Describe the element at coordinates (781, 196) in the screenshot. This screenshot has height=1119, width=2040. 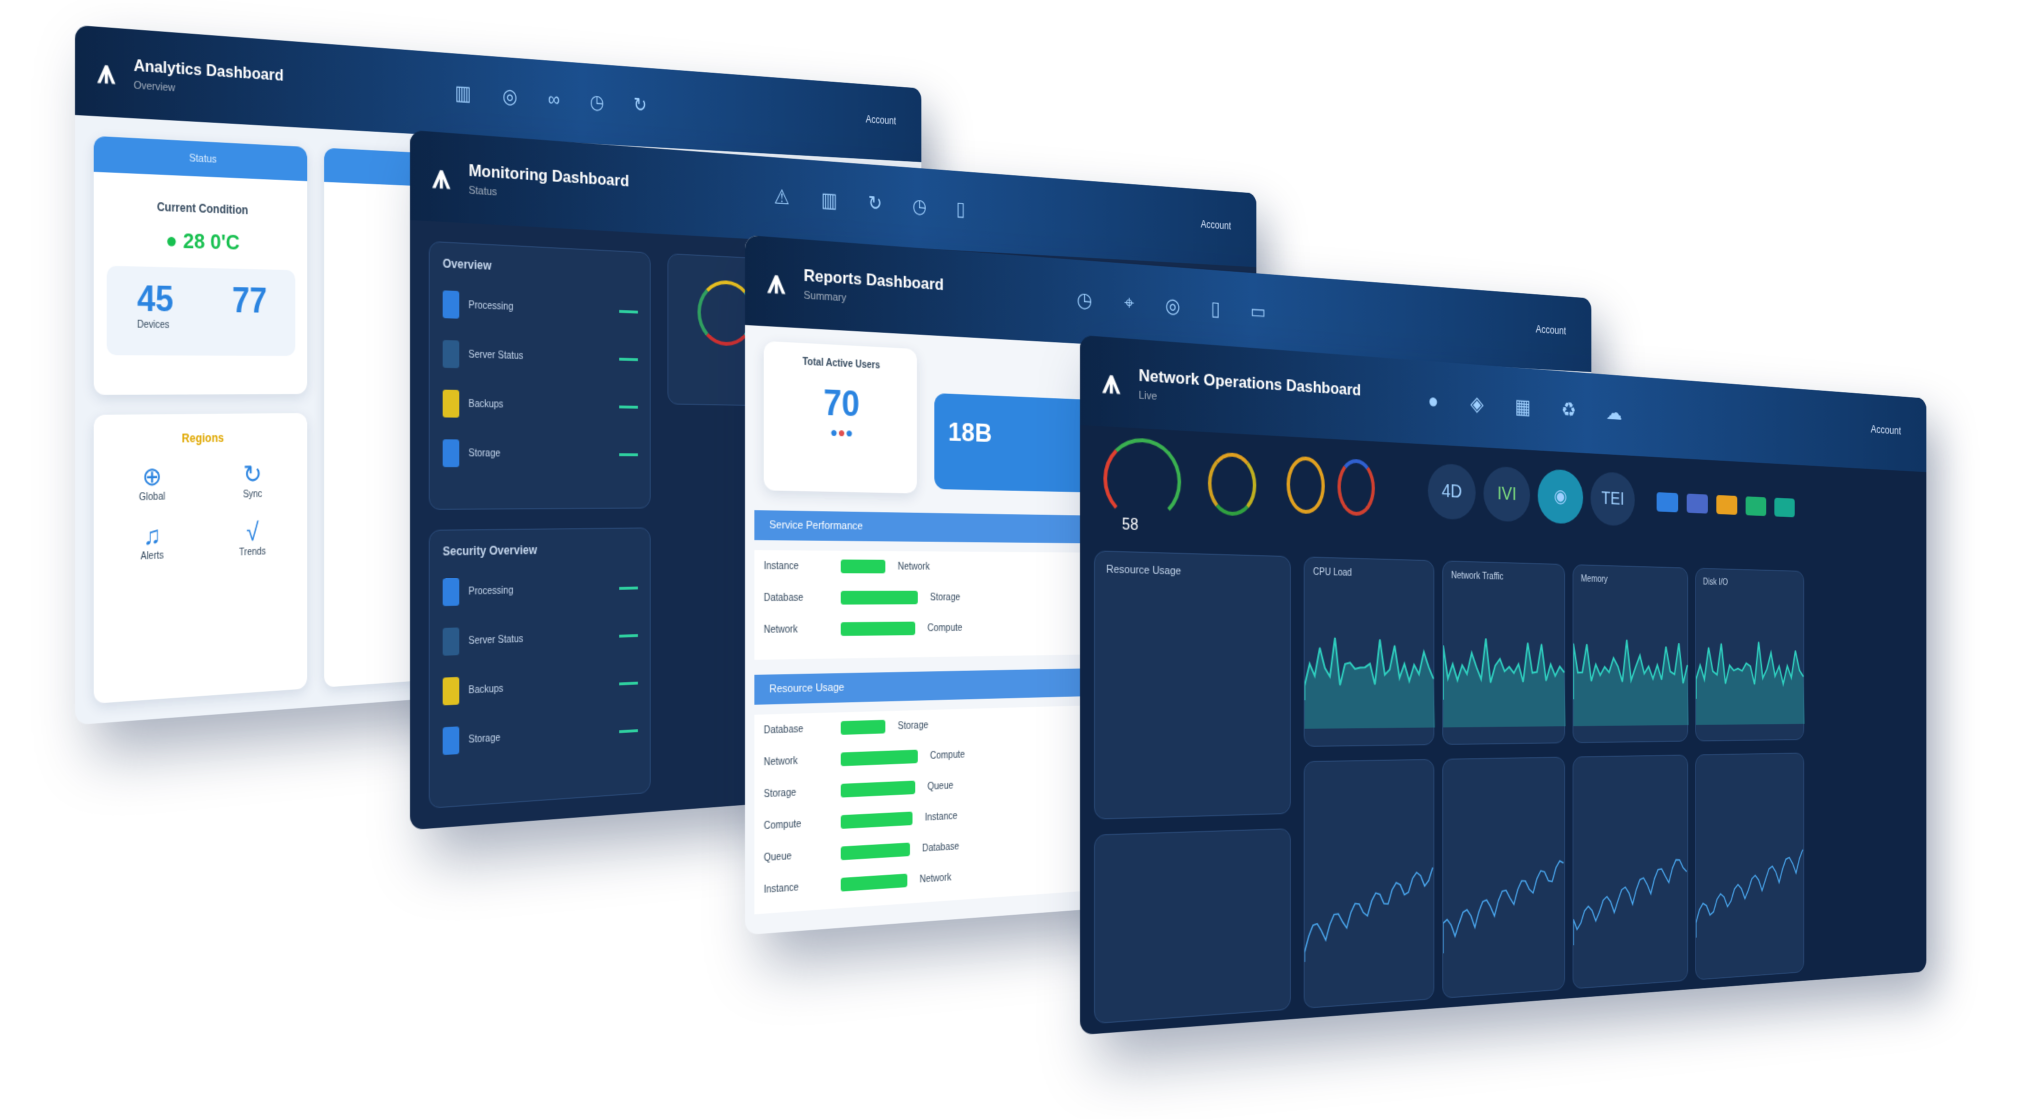
I see `alert-icon: ⚠︎` at that location.